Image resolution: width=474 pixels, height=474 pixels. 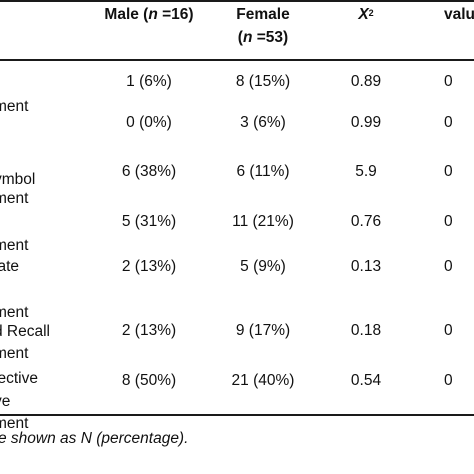 I want to click on cell-female: 6 (11%), so click(x=263, y=171).